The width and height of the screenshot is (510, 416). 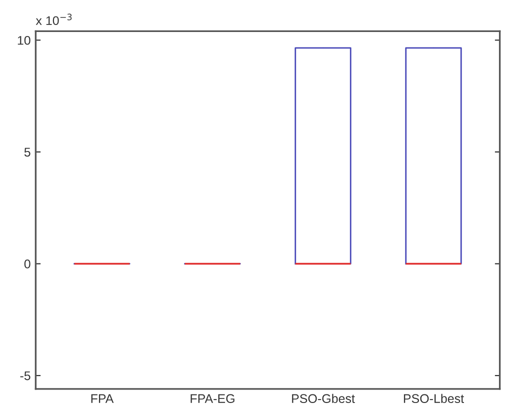 What do you see at coordinates (323, 399) in the screenshot?
I see `x-tick-label: PSO-Gbest` at bounding box center [323, 399].